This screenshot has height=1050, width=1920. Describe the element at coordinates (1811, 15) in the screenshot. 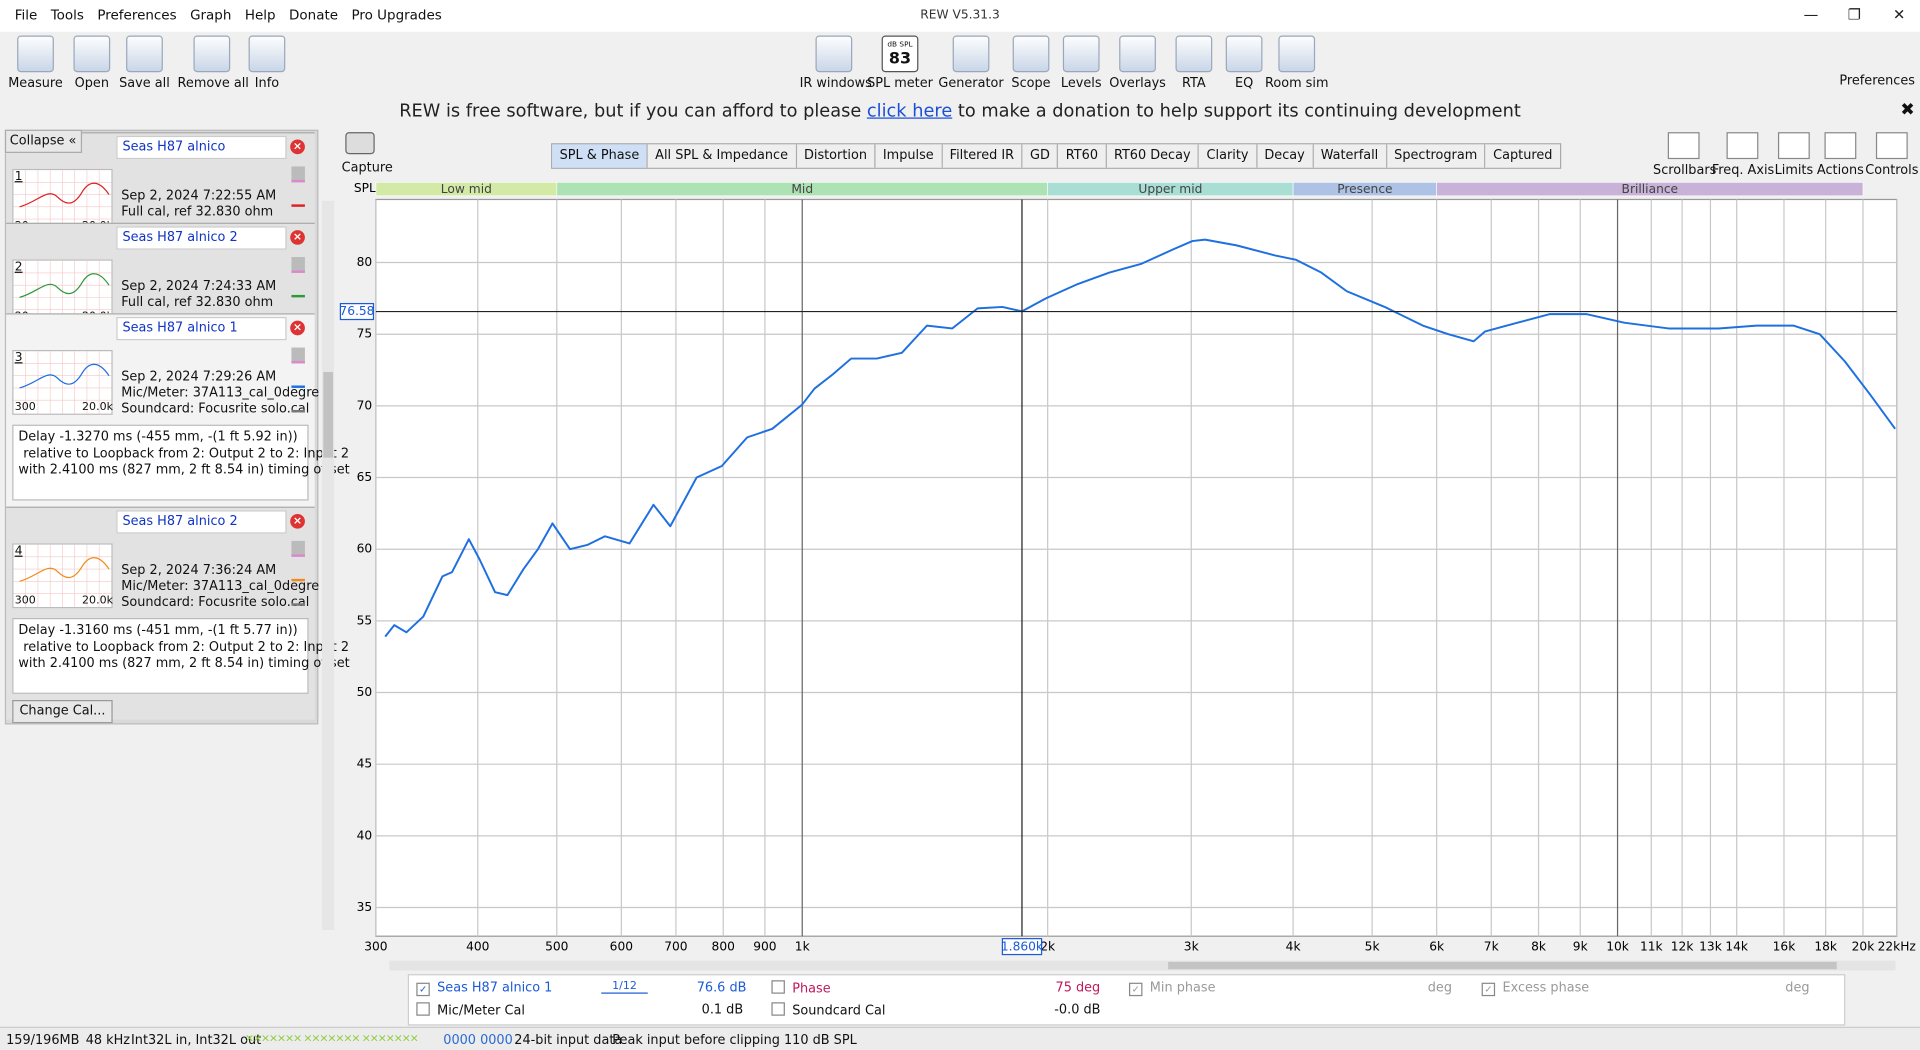

I see `minimize: —` at that location.